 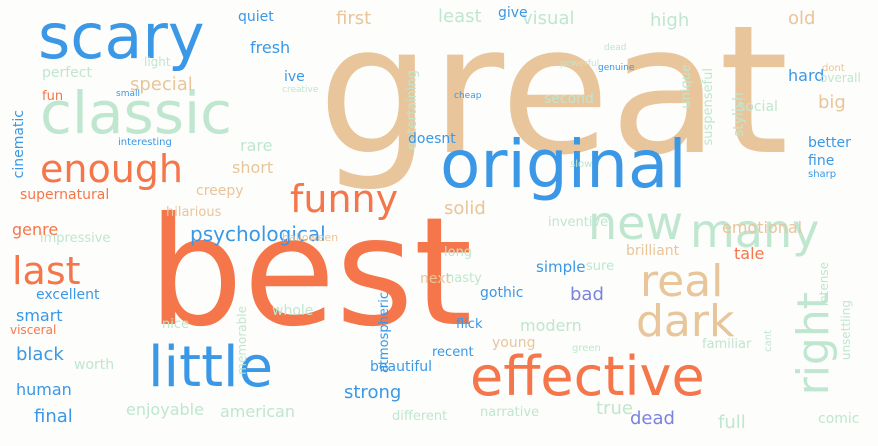 I want to click on cloud-word-whole: whole, so click(x=293, y=311).